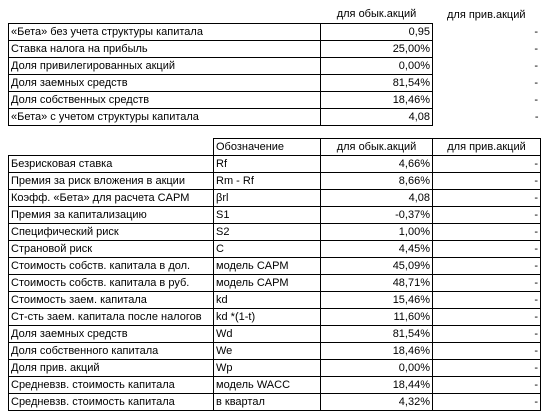 Image resolution: width=541 pixels, height=411 pixels. I want to click on row-label: «Бета» с учетом структуры капитала, so click(164, 116).